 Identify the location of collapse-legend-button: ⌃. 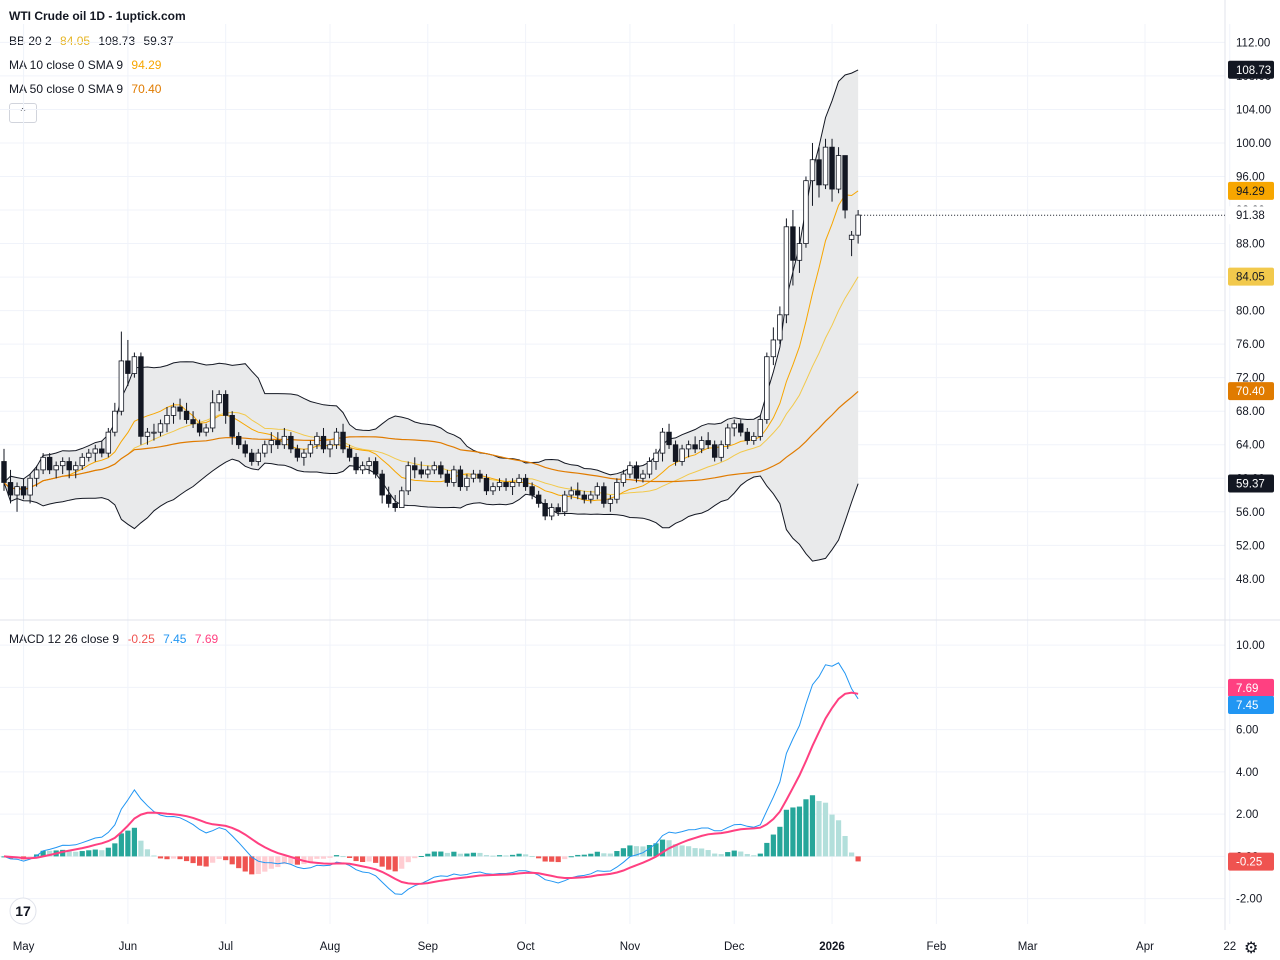
(23, 113).